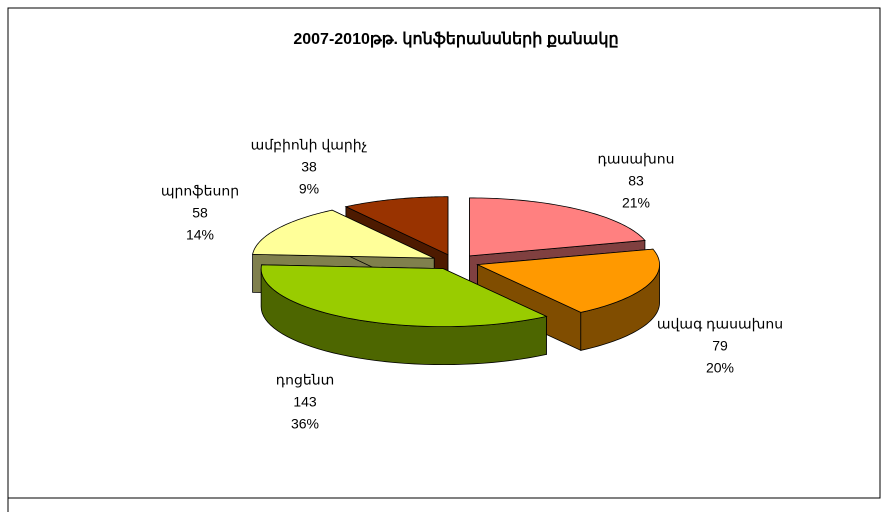 The image size is (895, 512). What do you see at coordinates (720, 324) in the screenshot?
I see `slice-label: ավագ դասախոս` at bounding box center [720, 324].